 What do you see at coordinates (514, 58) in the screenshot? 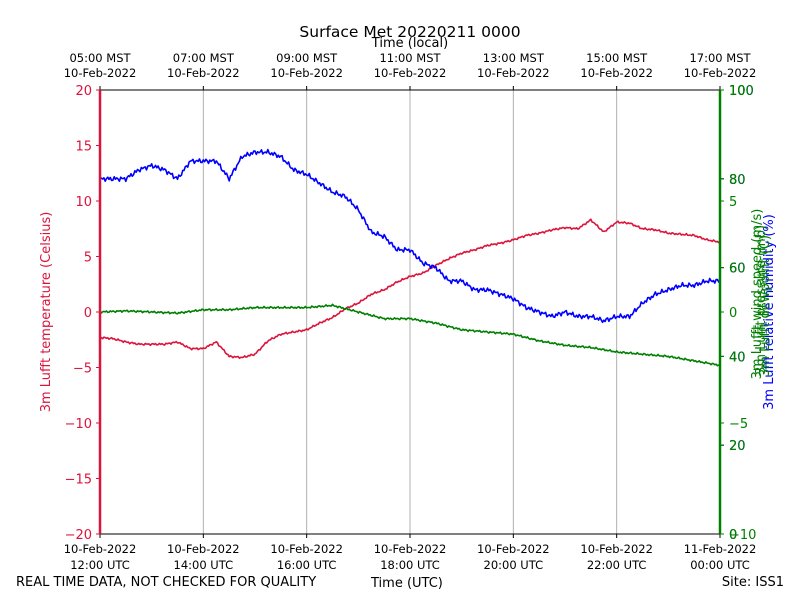
I see `top-tick-time: 13:00 MST` at bounding box center [514, 58].